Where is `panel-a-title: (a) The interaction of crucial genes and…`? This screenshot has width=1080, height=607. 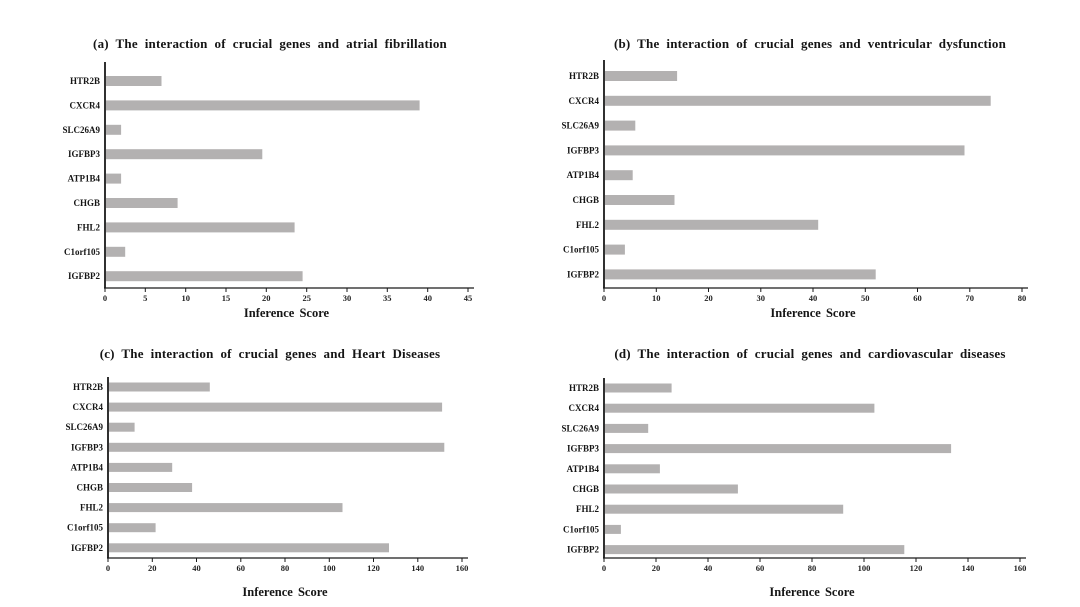 panel-a-title: (a) The interaction of crucial genes and… is located at coordinates (270, 43).